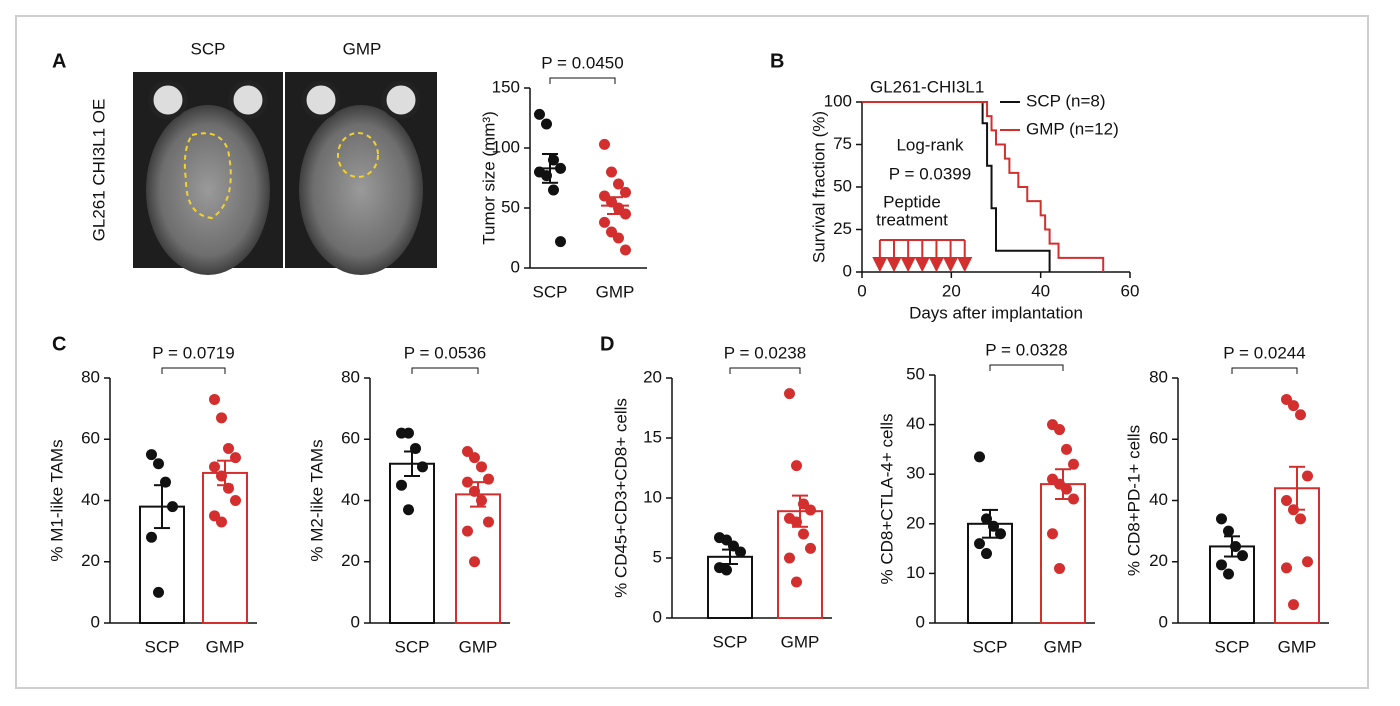 Image resolution: width=1400 pixels, height=706 pixels. What do you see at coordinates (56, 500) in the screenshot?
I see `y-axis-label: % M1-like TAMs` at bounding box center [56, 500].